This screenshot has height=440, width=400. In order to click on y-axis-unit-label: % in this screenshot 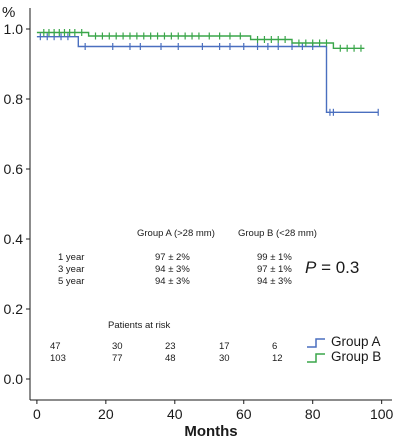, I will do `click(8, 12)`.